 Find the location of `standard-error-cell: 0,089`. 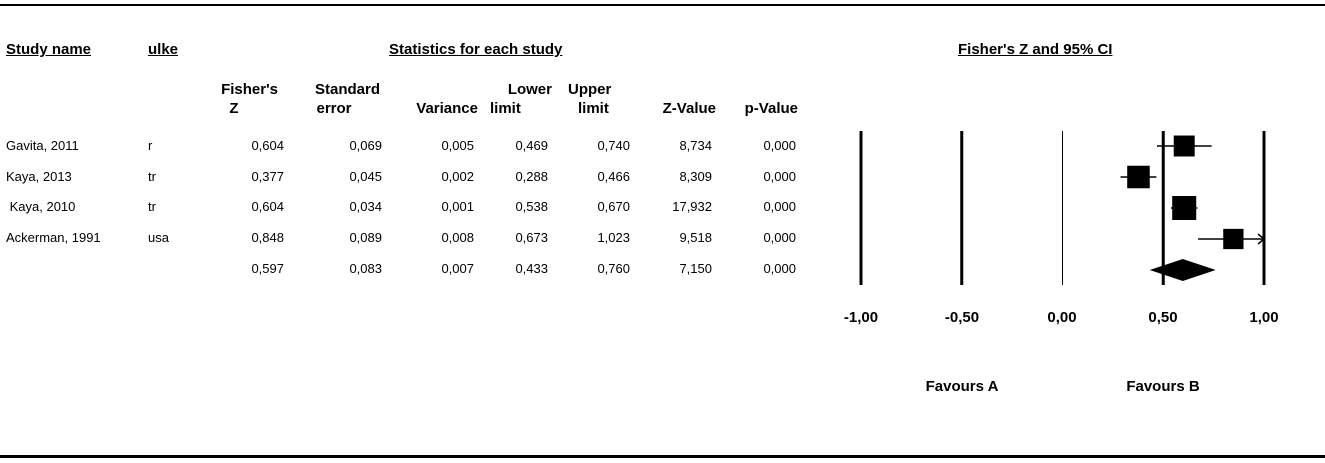

standard-error-cell: 0,089 is located at coordinates (365, 237).